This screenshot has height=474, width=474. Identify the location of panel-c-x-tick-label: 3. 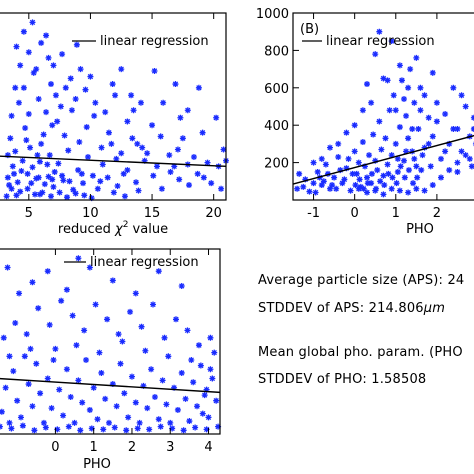
(170, 447).